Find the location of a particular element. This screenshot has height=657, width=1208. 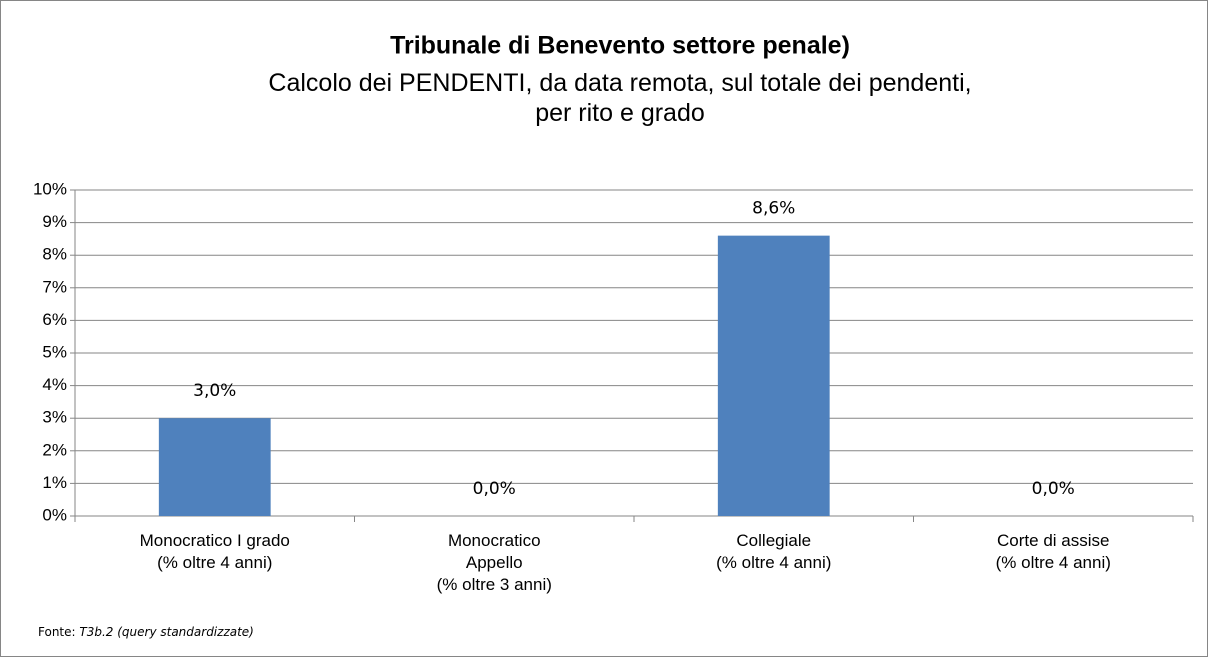

y-tick-label: 3% is located at coordinates (54, 417).